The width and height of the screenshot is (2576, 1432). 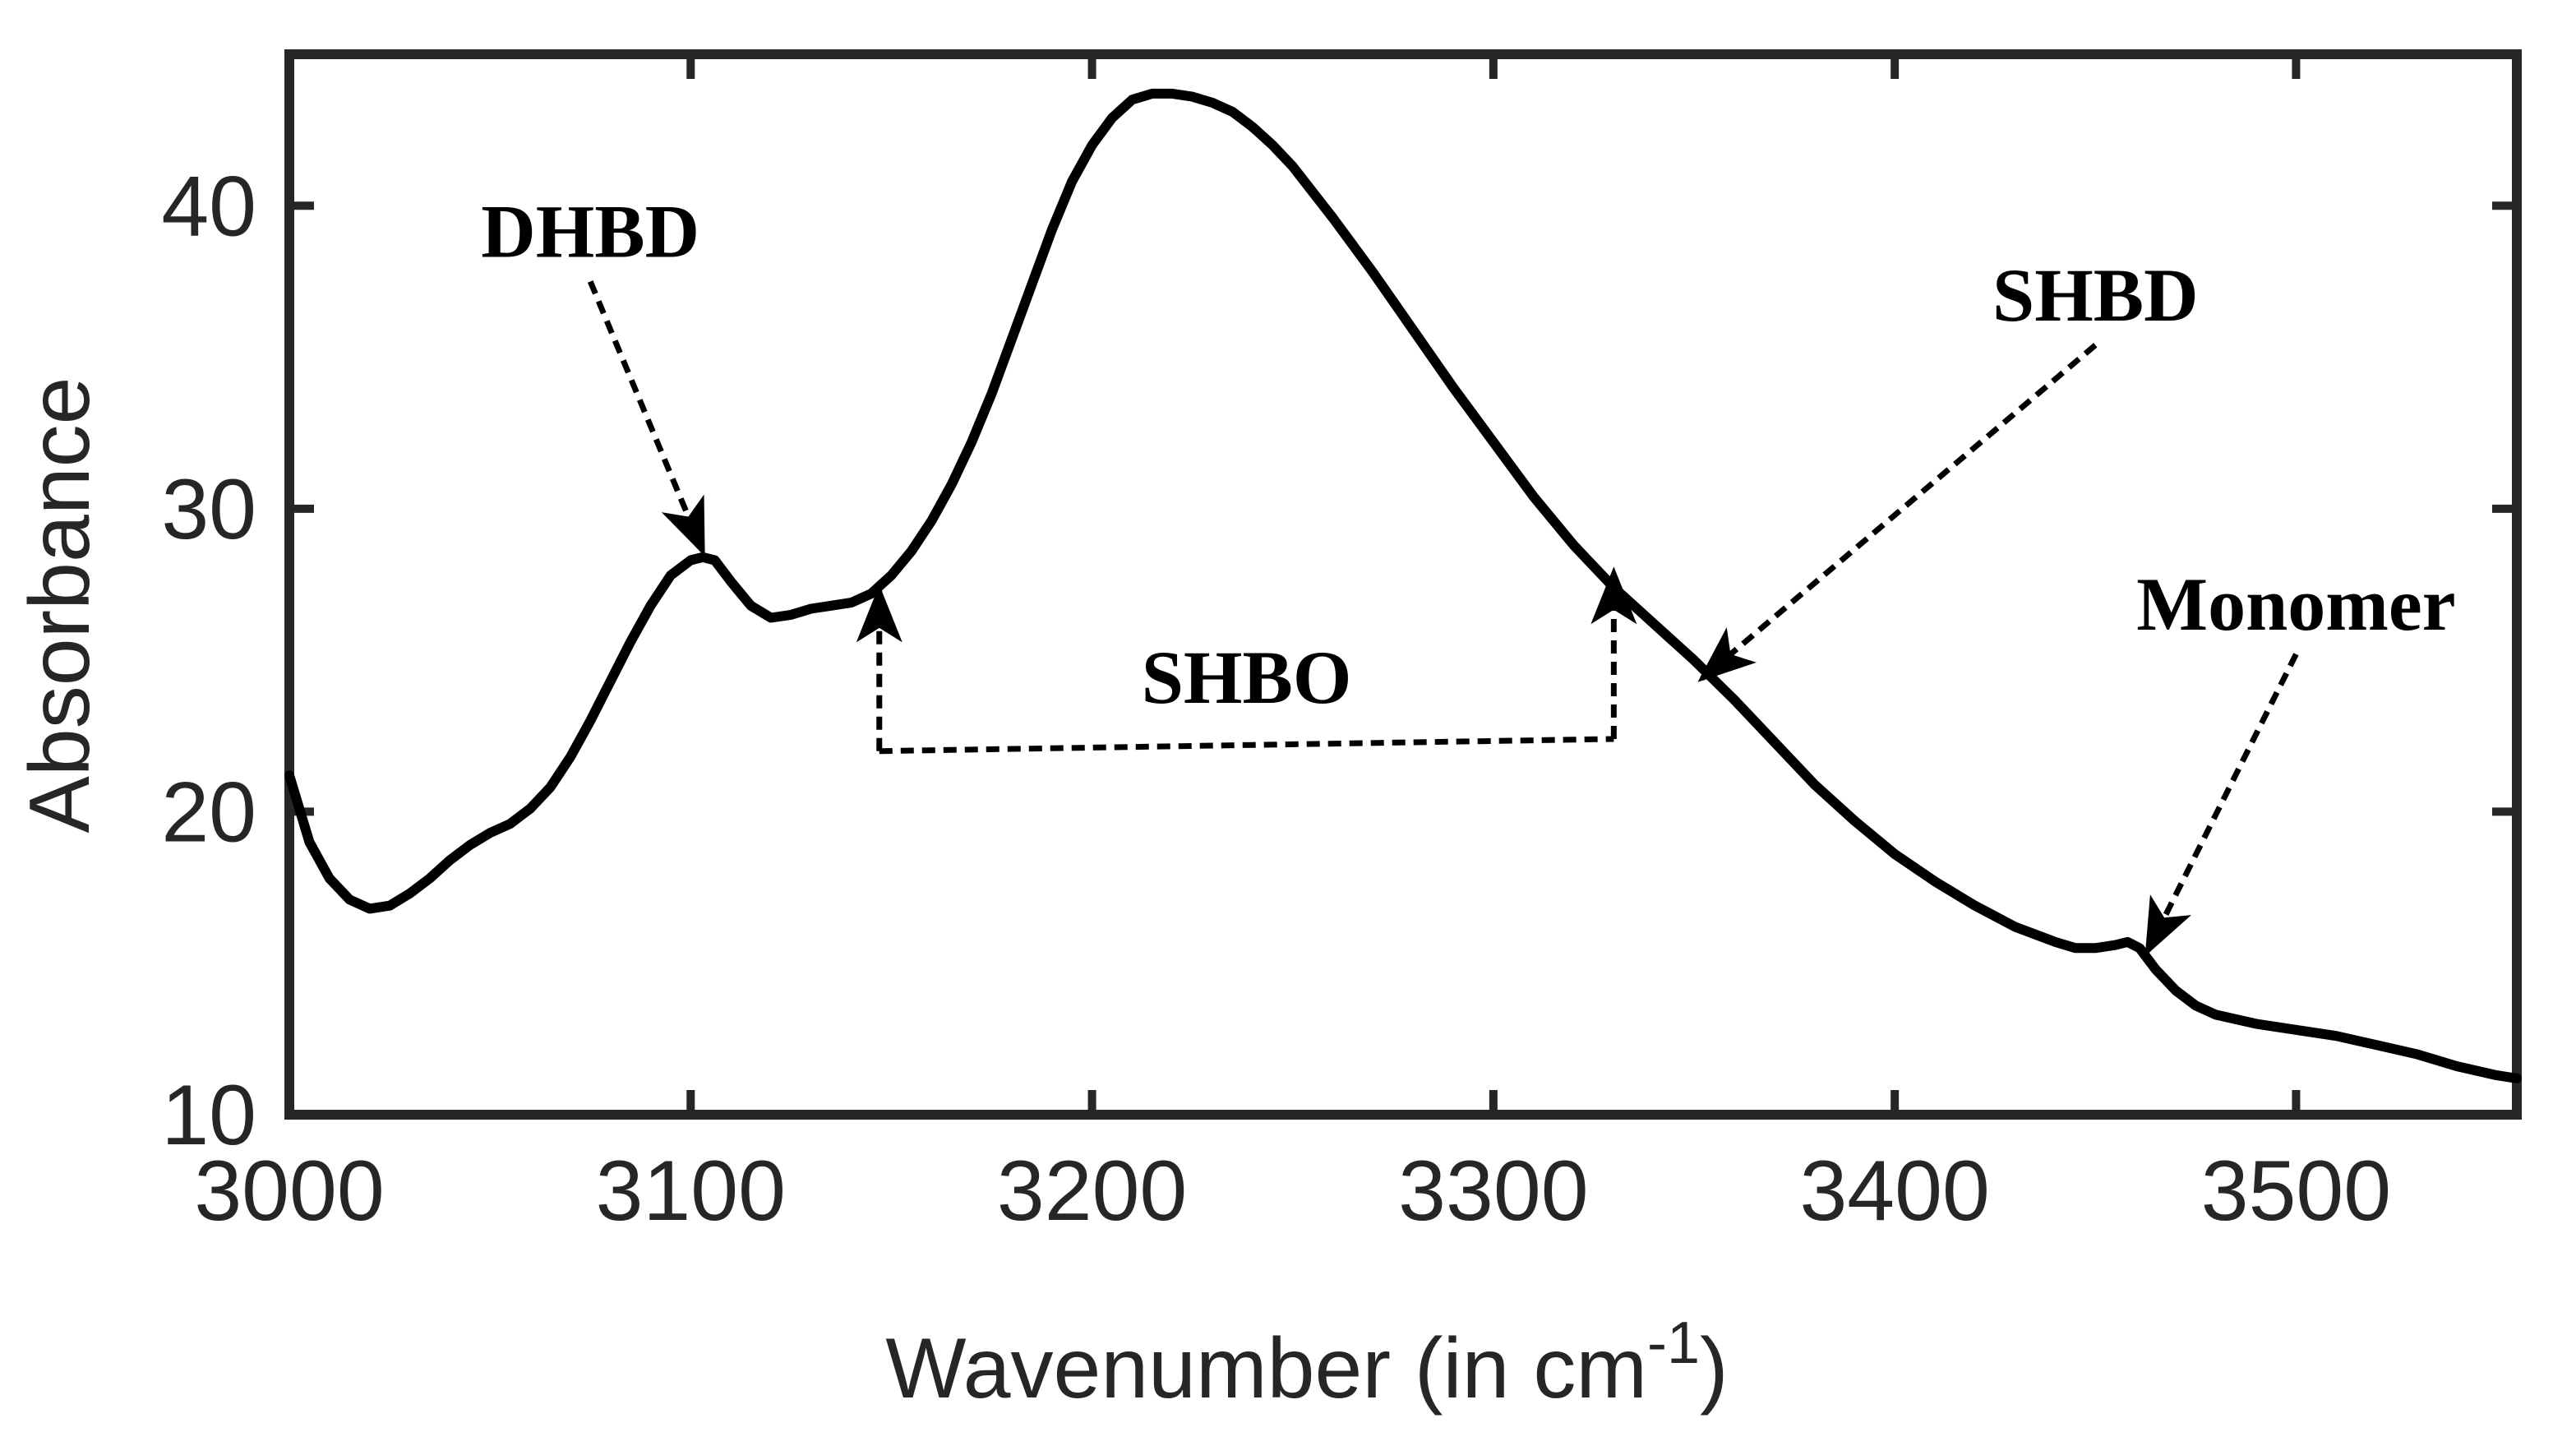 I want to click on annotation-label-shbo: SHBO, so click(x=1247, y=677).